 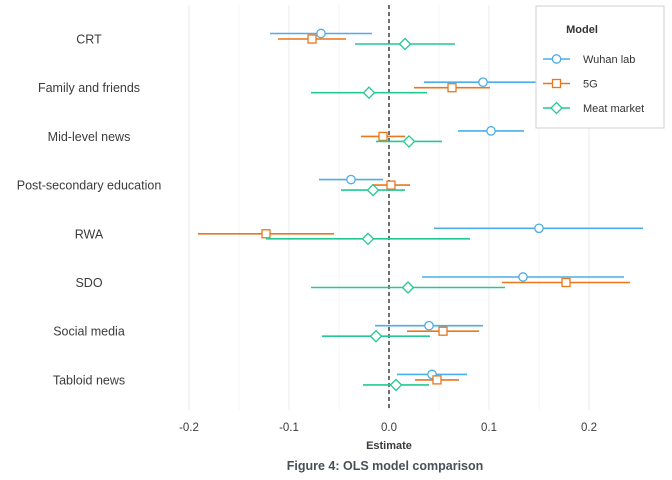 What do you see at coordinates (570, 85) in the screenshot?
I see `legend-item: 5G` at bounding box center [570, 85].